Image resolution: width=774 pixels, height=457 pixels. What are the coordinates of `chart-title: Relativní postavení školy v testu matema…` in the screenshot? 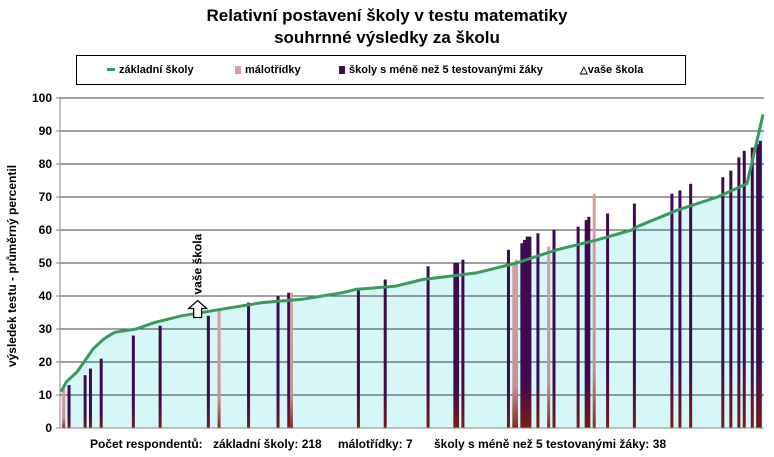 It's located at (387, 15).